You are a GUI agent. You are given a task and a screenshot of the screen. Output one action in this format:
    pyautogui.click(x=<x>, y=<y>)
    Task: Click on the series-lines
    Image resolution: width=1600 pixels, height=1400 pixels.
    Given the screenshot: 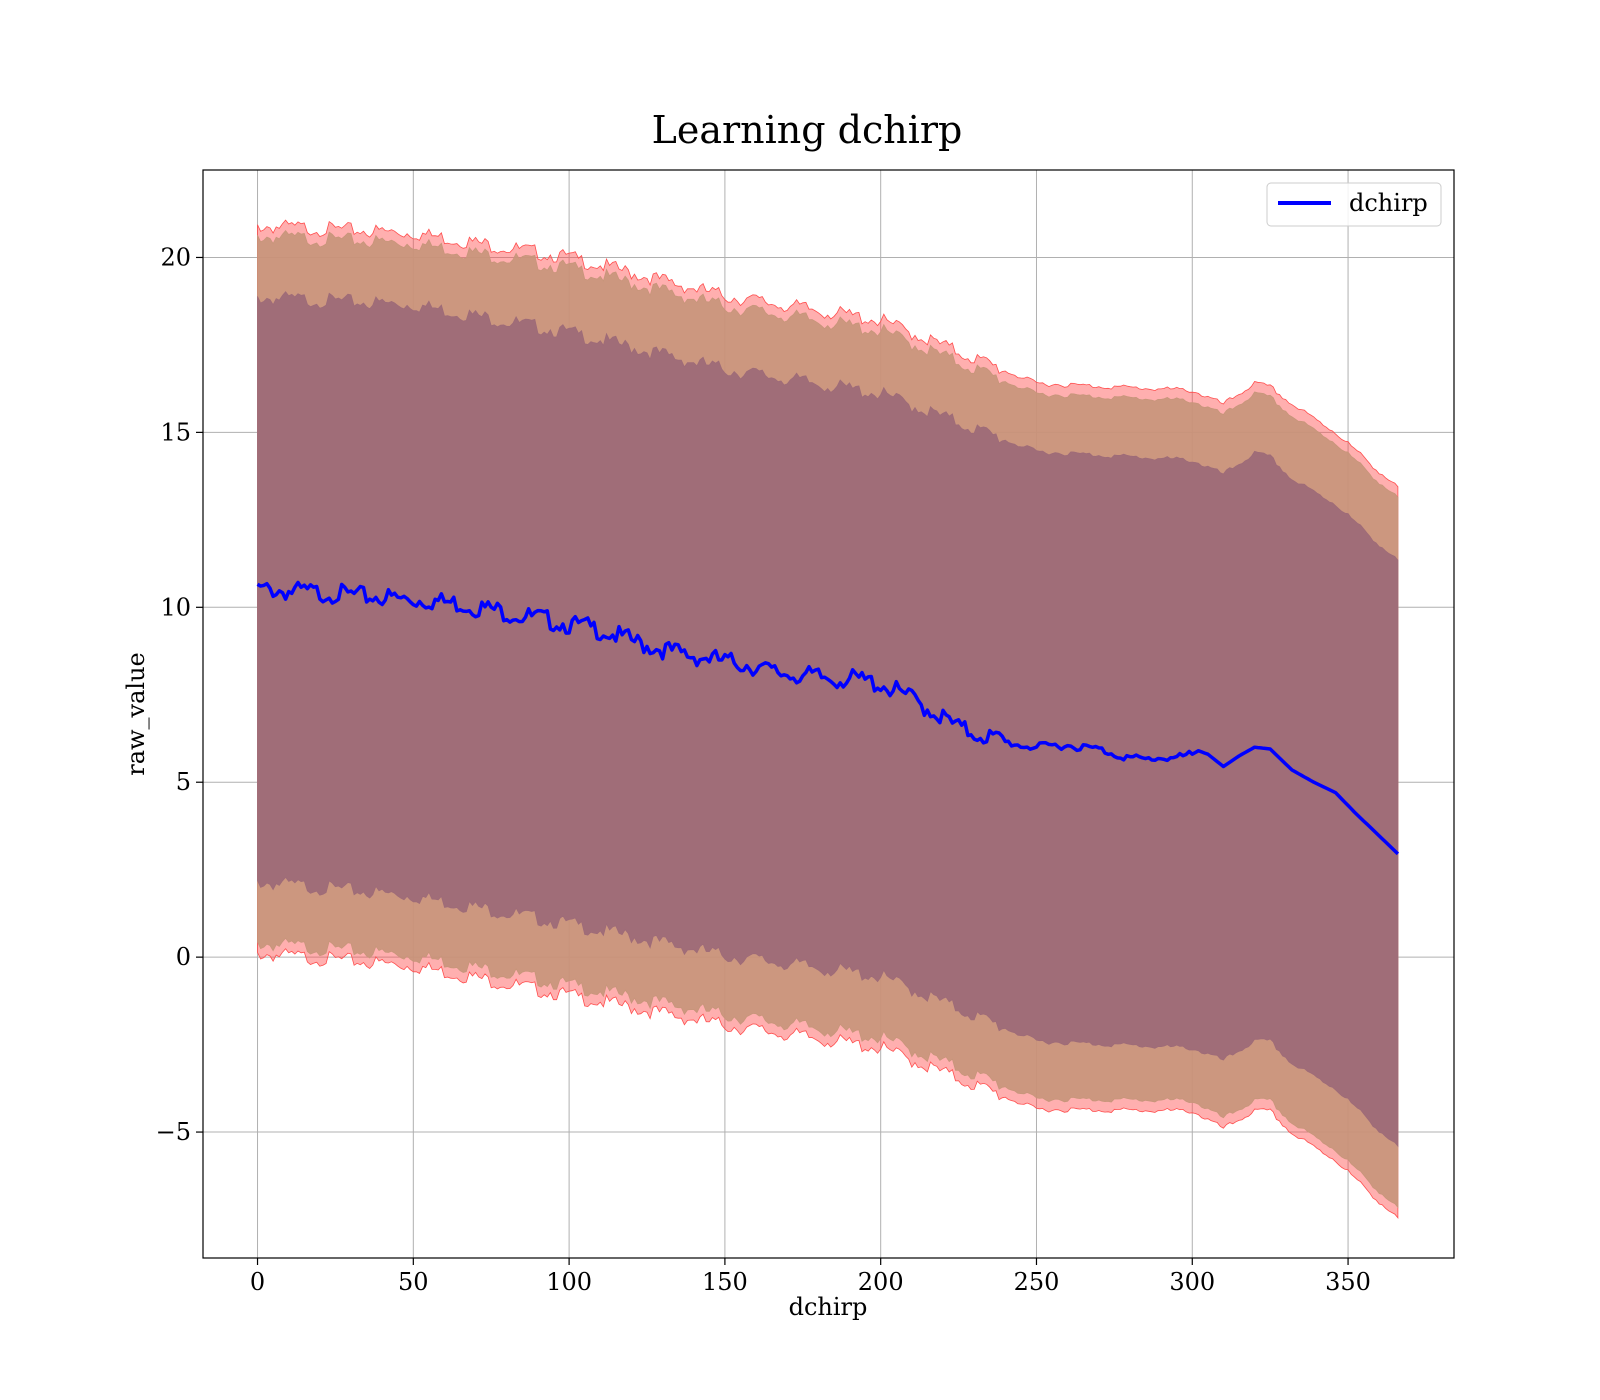 What is the action you would take?
    pyautogui.click(x=828, y=718)
    